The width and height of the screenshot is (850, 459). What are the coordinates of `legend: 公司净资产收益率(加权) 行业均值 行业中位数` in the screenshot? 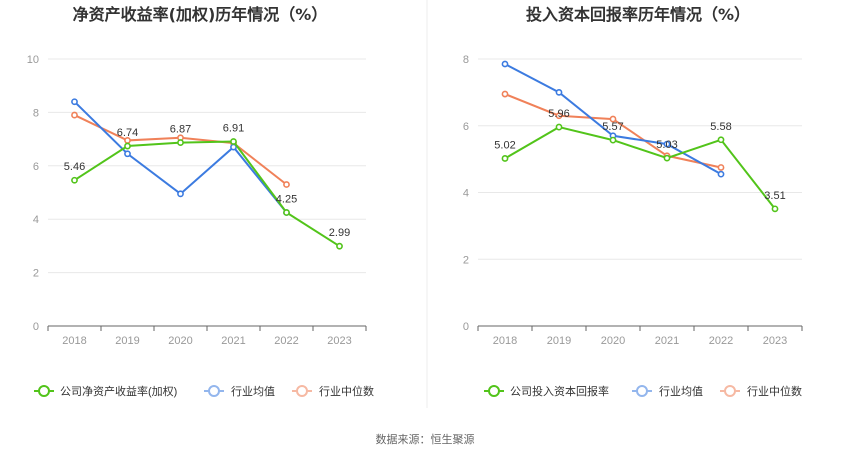 It's located at (204, 391).